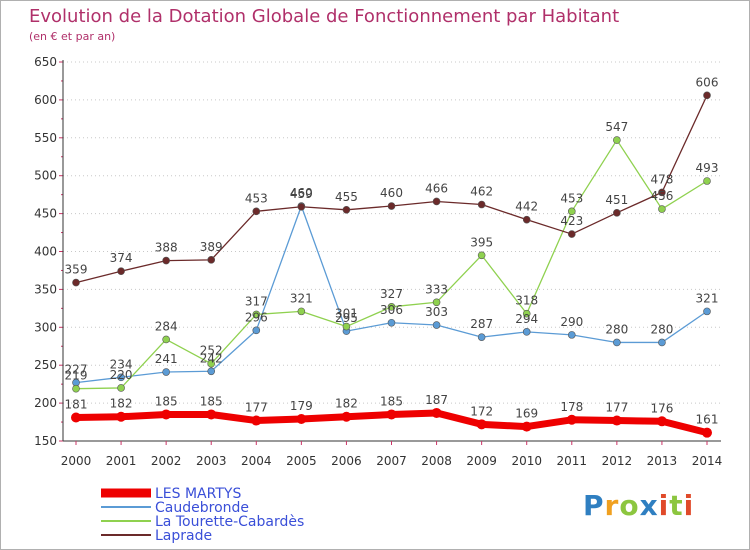 This screenshot has width=750, height=550. I want to click on legend-label: Laprade, so click(183, 536).